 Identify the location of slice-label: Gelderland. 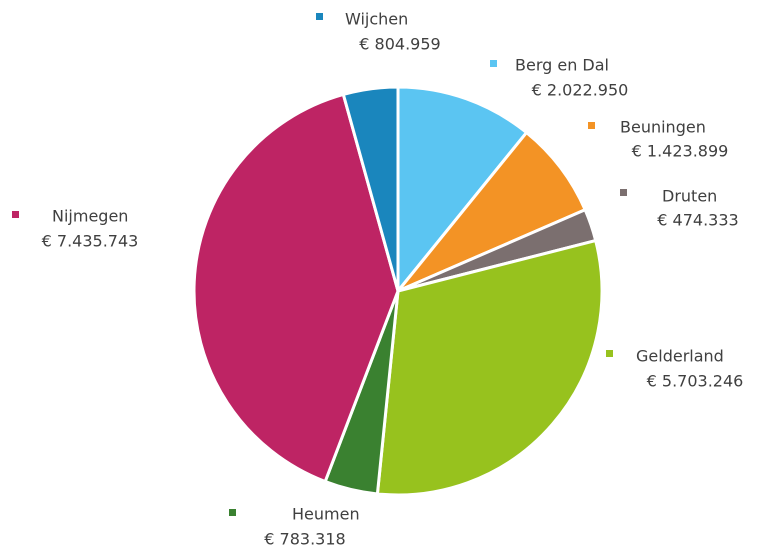
(680, 356).